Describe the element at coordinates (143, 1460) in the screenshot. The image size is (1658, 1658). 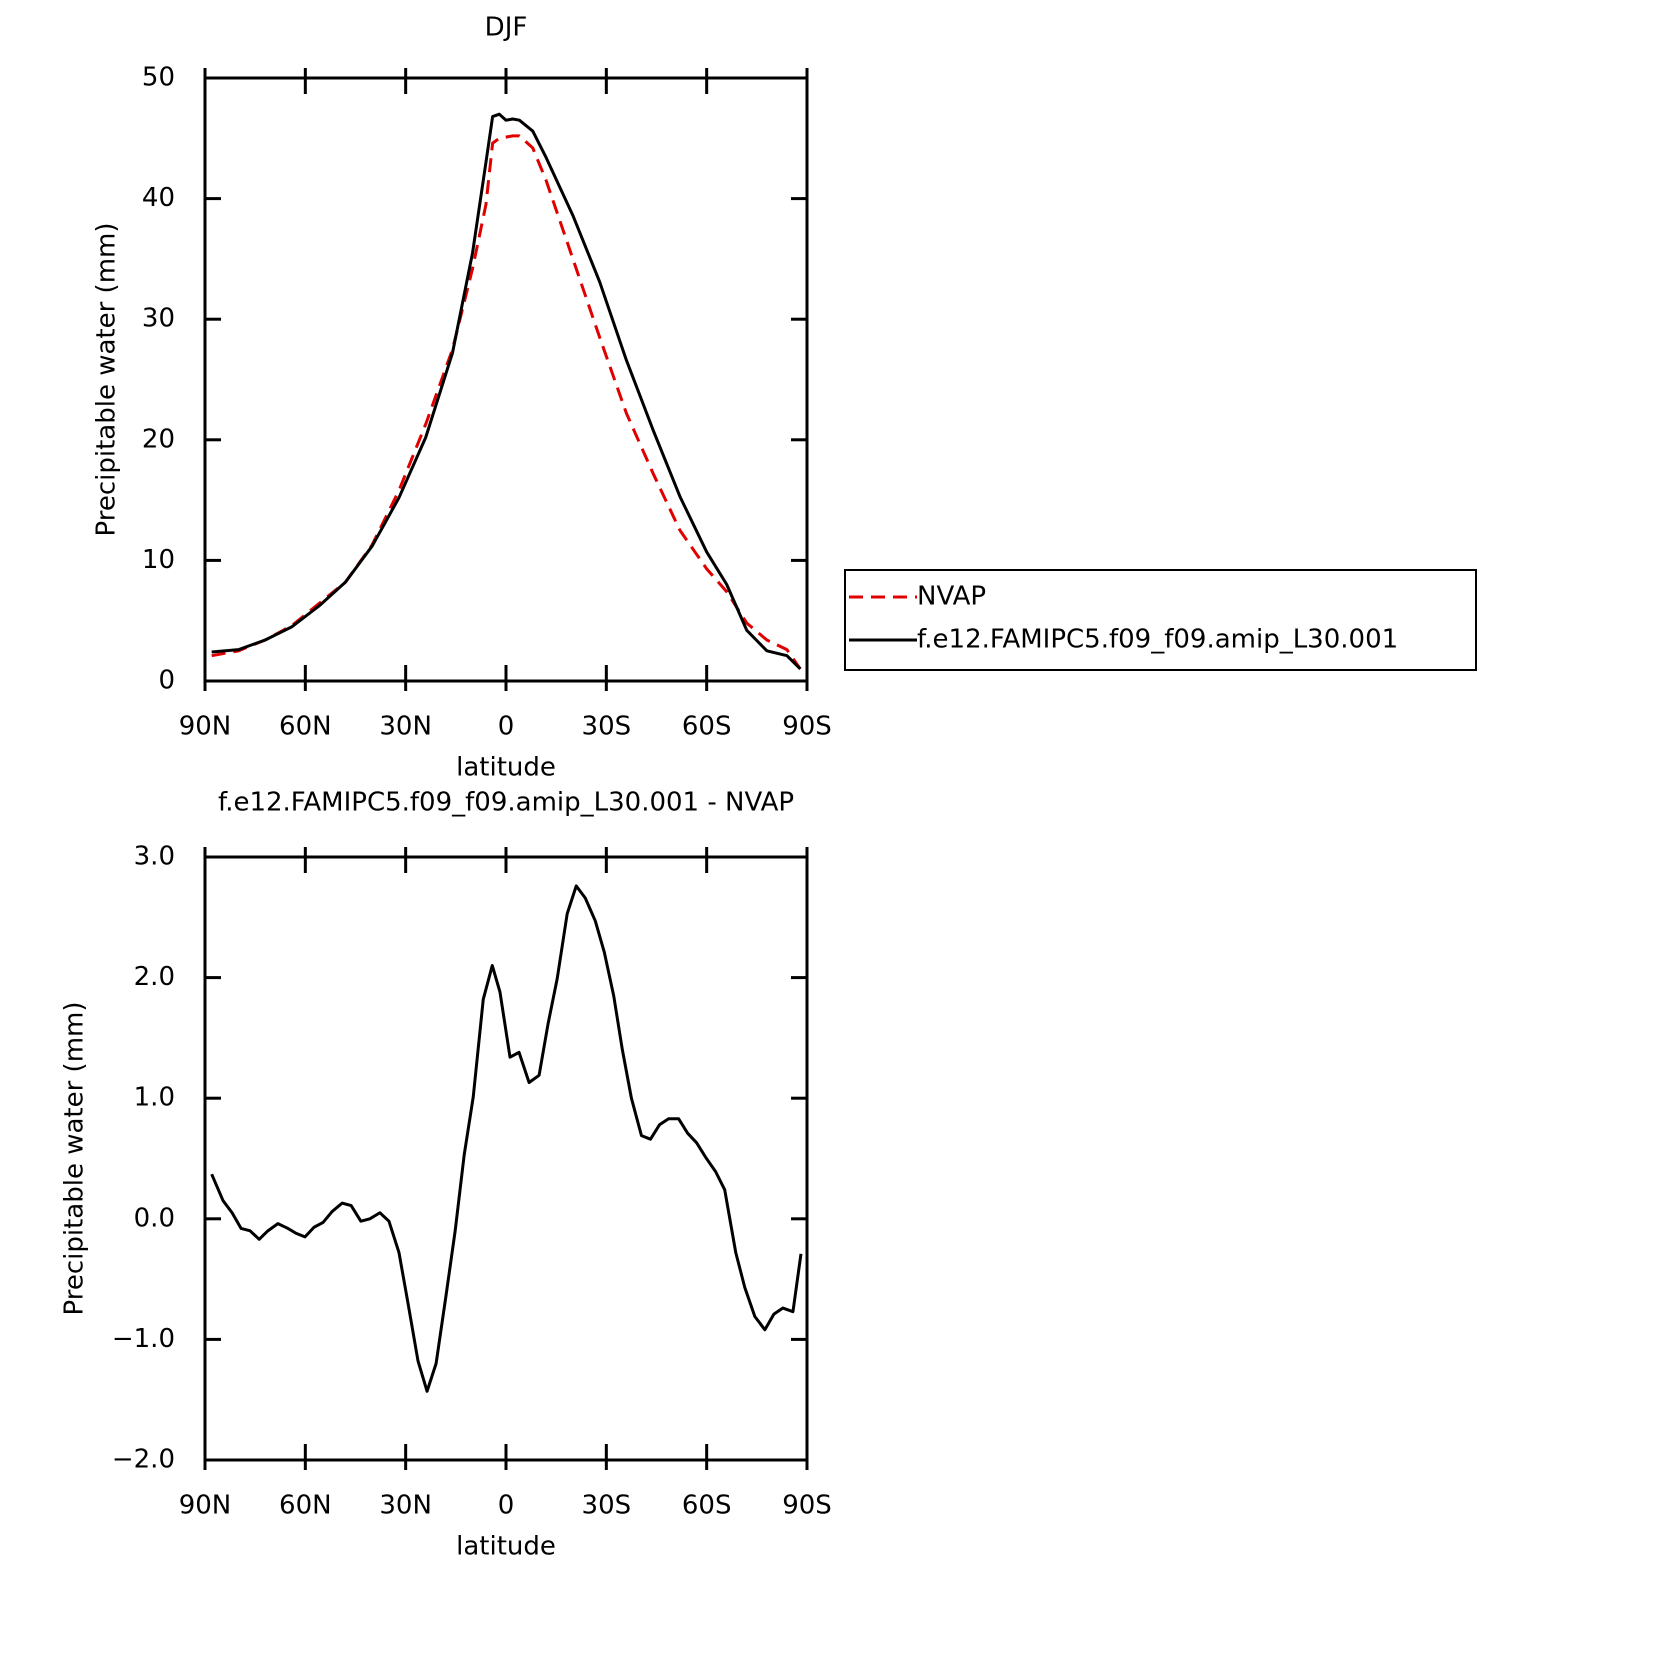
I see `y-tick-label: −2.0` at that location.